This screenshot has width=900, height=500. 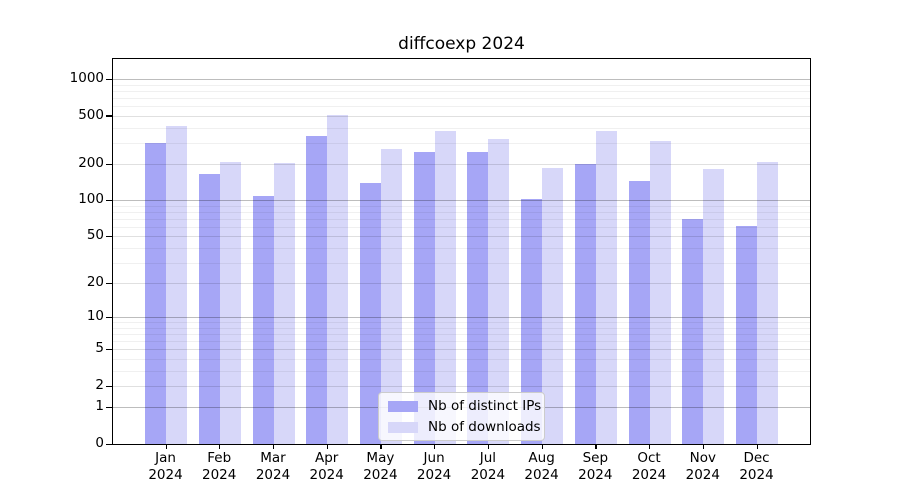 I want to click on bar-ips-sep, so click(x=585, y=304).